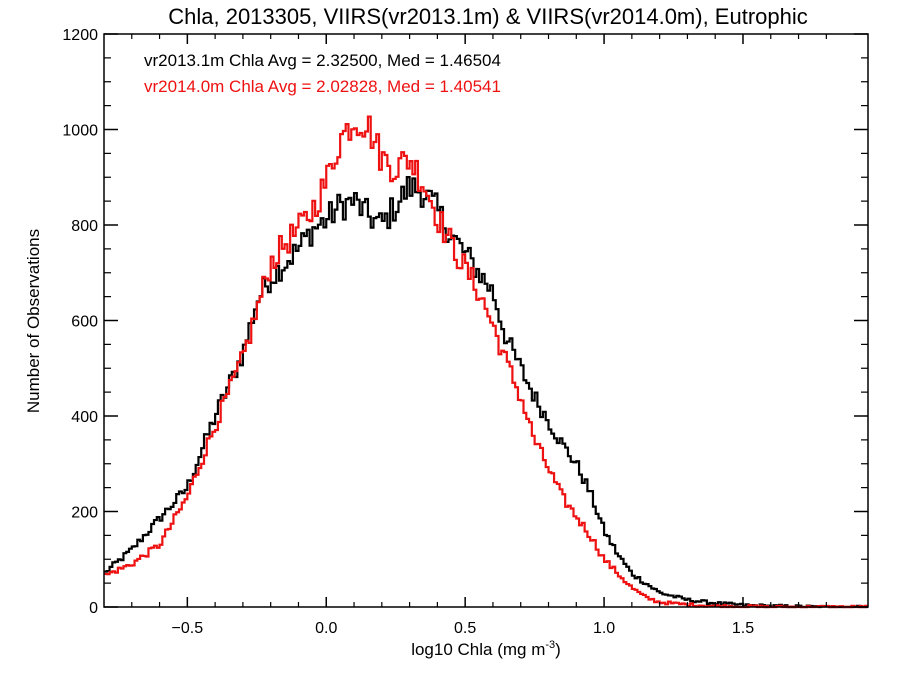 Image resolution: width=900 pixels, height=680 pixels. I want to click on y-axis-label: Number of Observations, so click(33, 321).